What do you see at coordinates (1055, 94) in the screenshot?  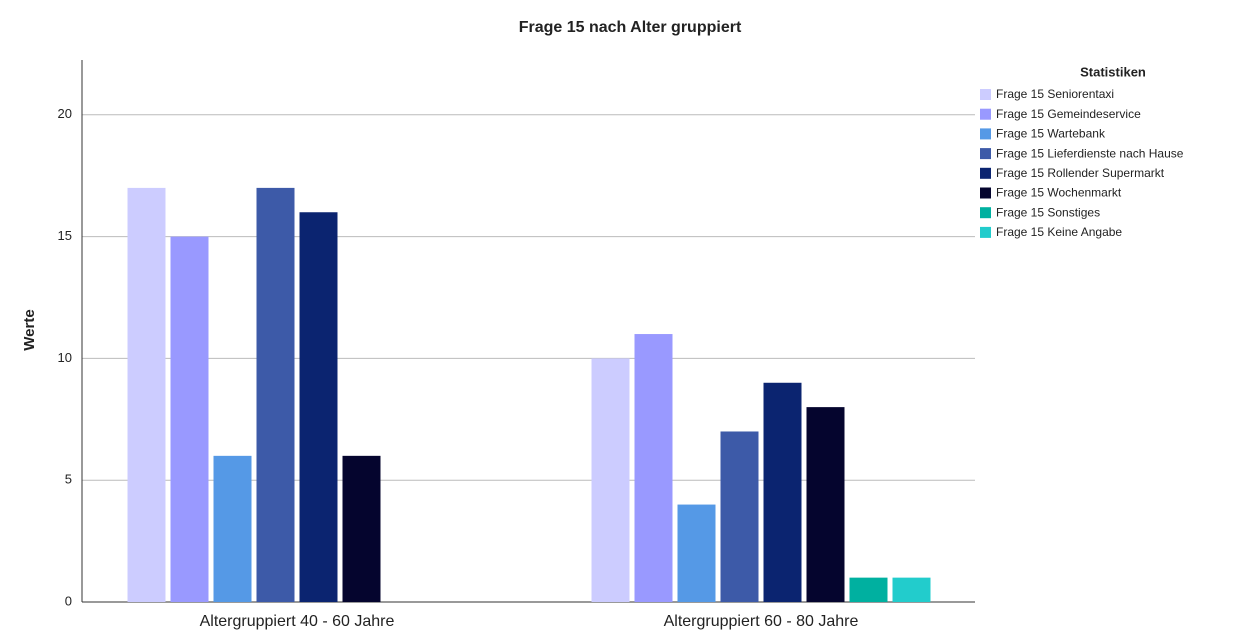 I see `legend-label: Frage 15 Seniorentaxi` at bounding box center [1055, 94].